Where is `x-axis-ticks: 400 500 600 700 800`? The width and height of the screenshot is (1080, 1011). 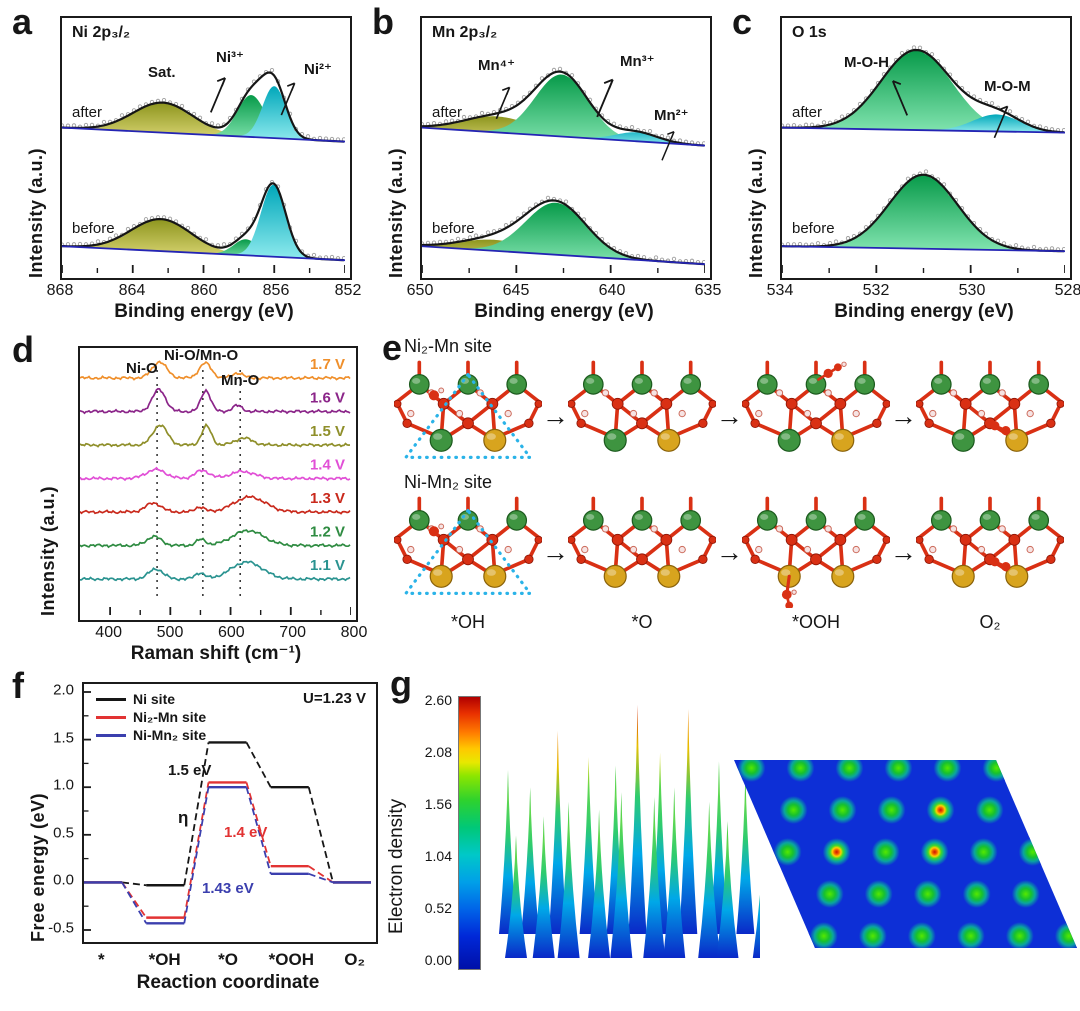 x-axis-ticks: 400 500 600 700 800 is located at coordinates (222, 633).